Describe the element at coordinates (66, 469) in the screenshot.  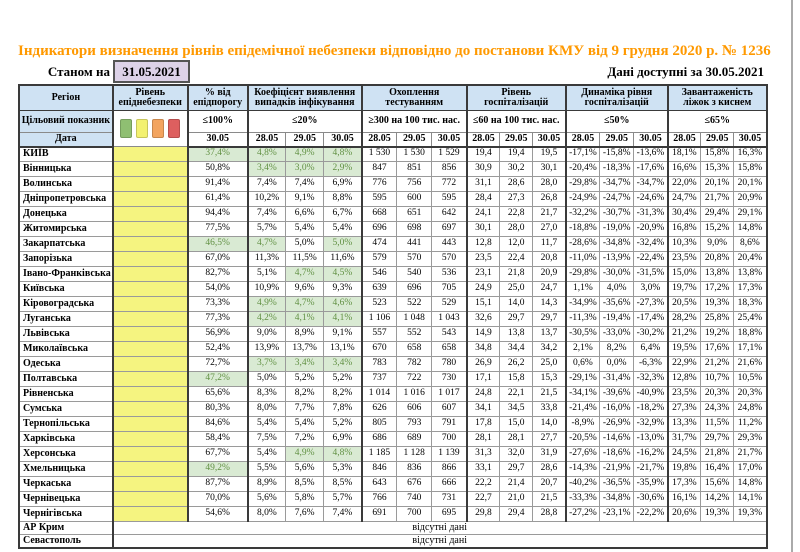
I see `region-cell: Хмельницька` at that location.